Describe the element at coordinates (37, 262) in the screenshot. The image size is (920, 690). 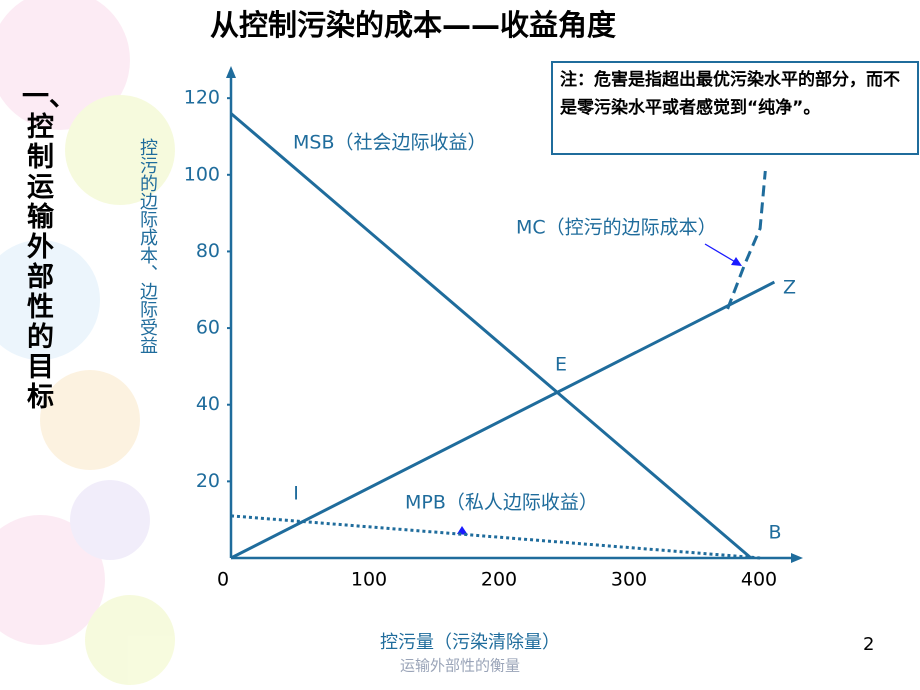
I see `side-title: 控制运输外部性的目标` at that location.